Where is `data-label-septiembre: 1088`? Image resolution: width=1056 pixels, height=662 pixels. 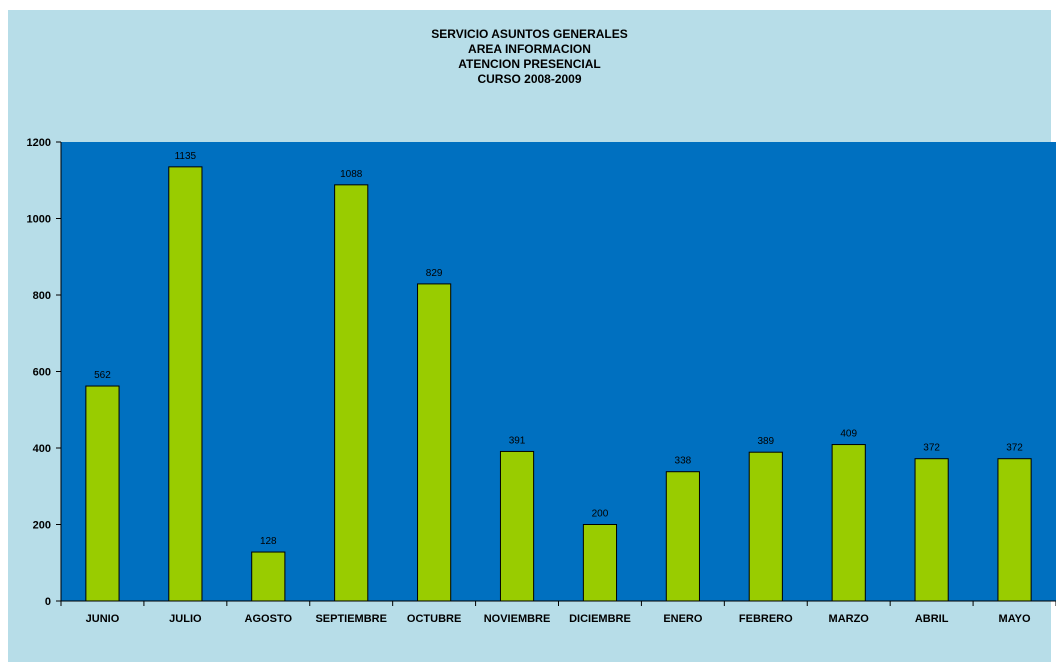
data-label-septiembre: 1088 is located at coordinates (351, 174).